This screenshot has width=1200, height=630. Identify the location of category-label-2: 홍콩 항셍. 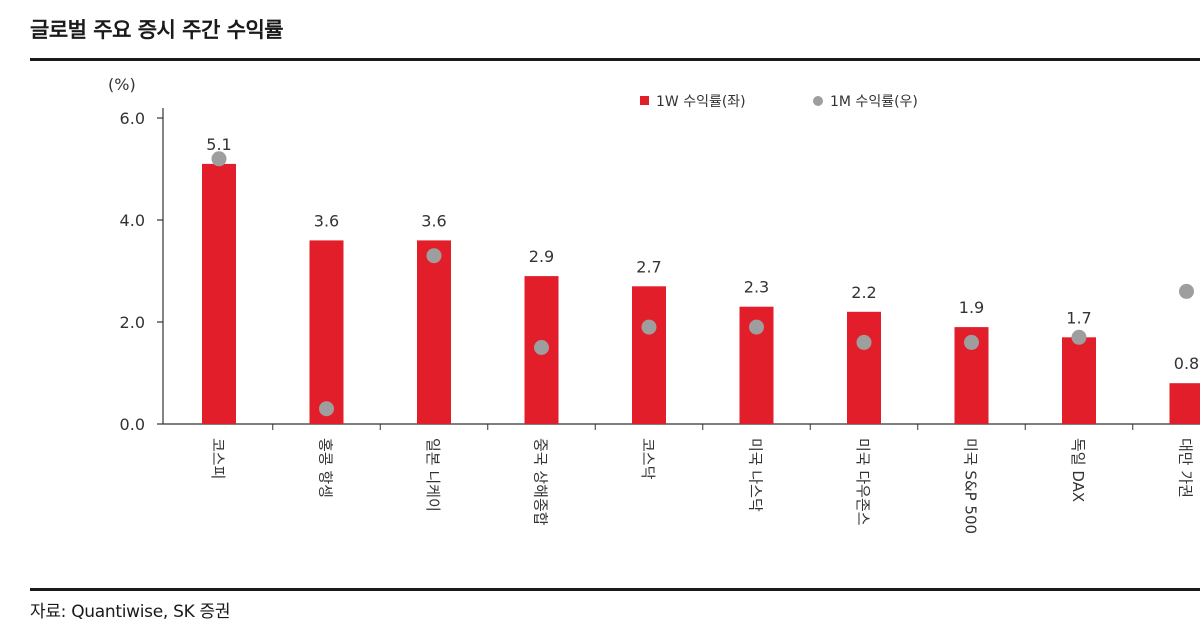
(326, 468).